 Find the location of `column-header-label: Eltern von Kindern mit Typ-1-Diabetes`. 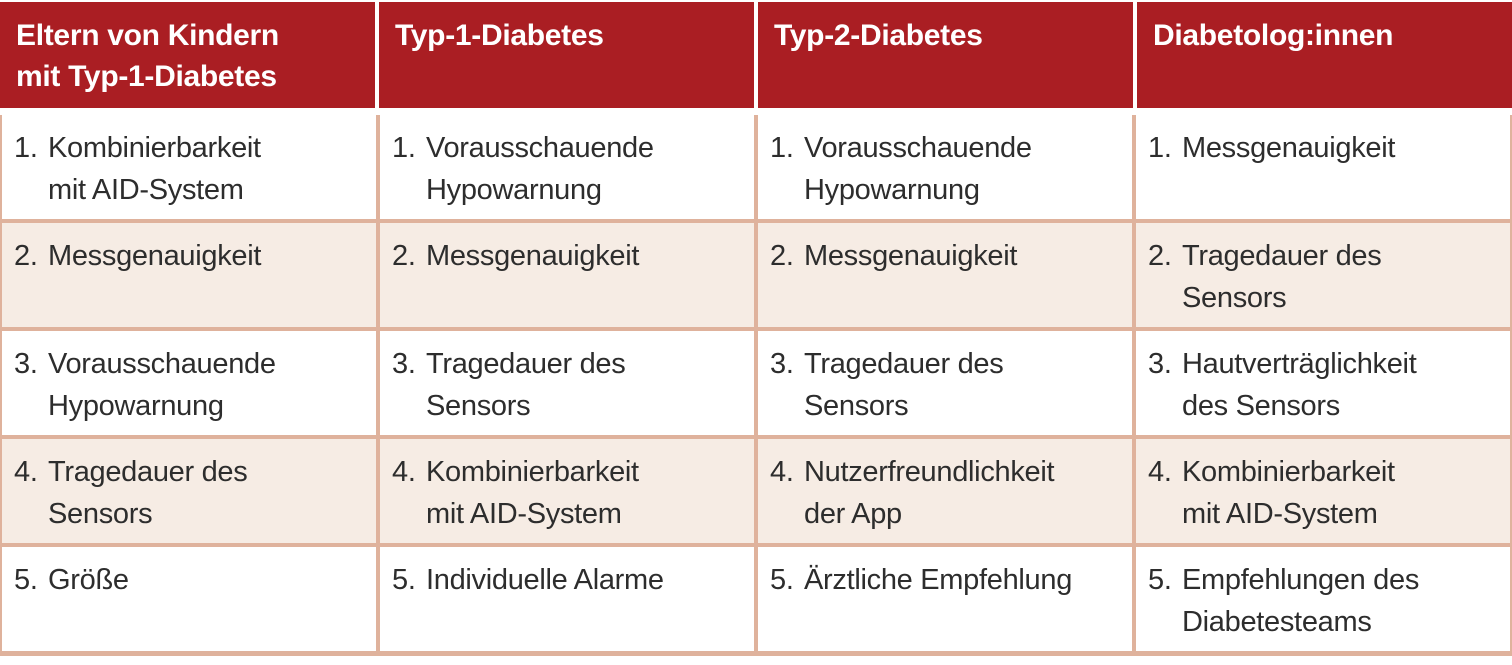

column-header-label: Eltern von Kindern mit Typ-1-Diabetes is located at coordinates (147, 56).